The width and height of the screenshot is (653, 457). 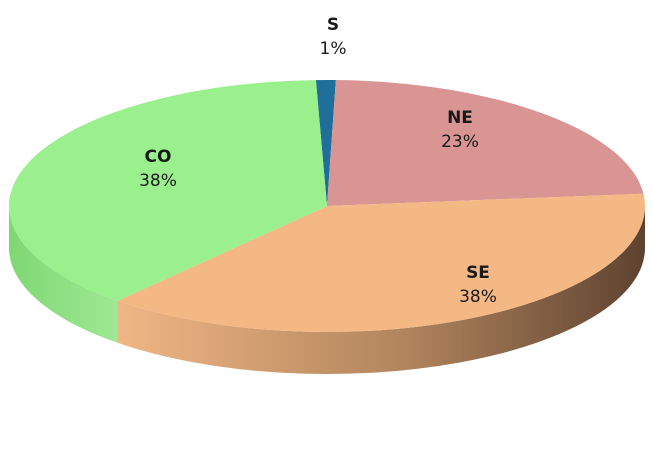 I want to click on pie-slice-ne, so click(x=485, y=143).